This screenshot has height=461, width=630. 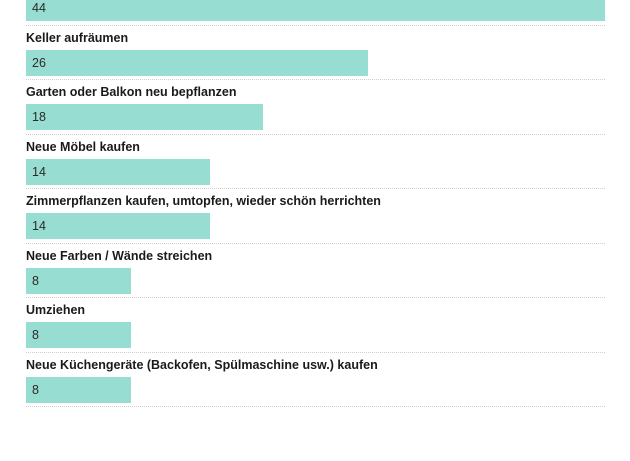 I want to click on chart-row: 44, so click(x=315, y=12).